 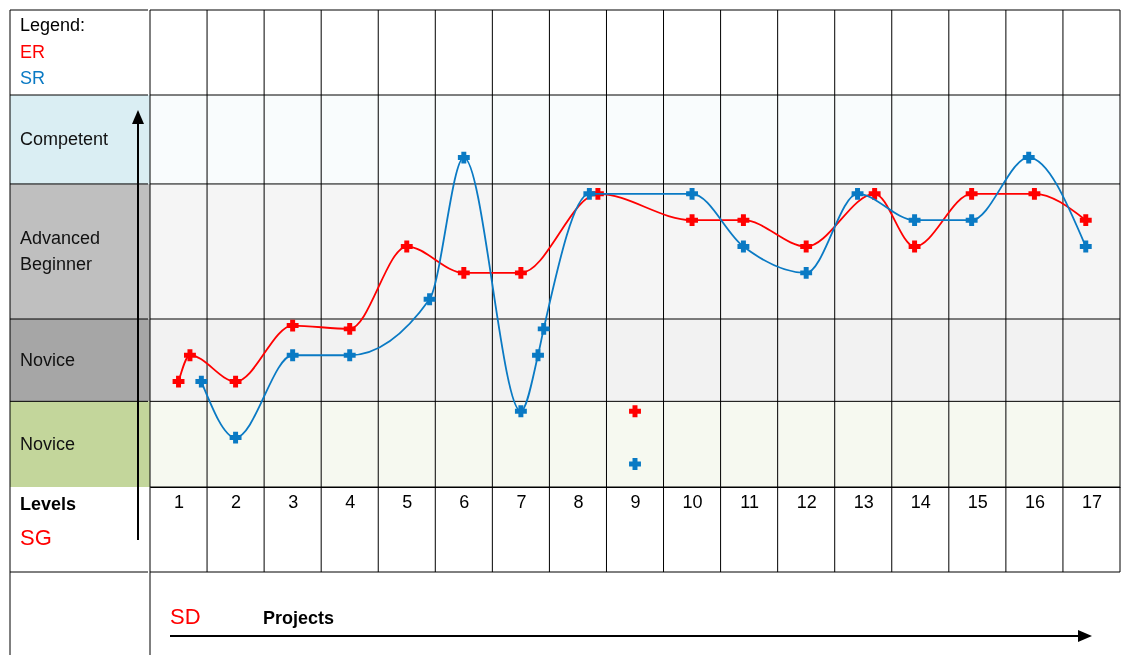 I want to click on band-label: Competent, so click(x=64, y=139).